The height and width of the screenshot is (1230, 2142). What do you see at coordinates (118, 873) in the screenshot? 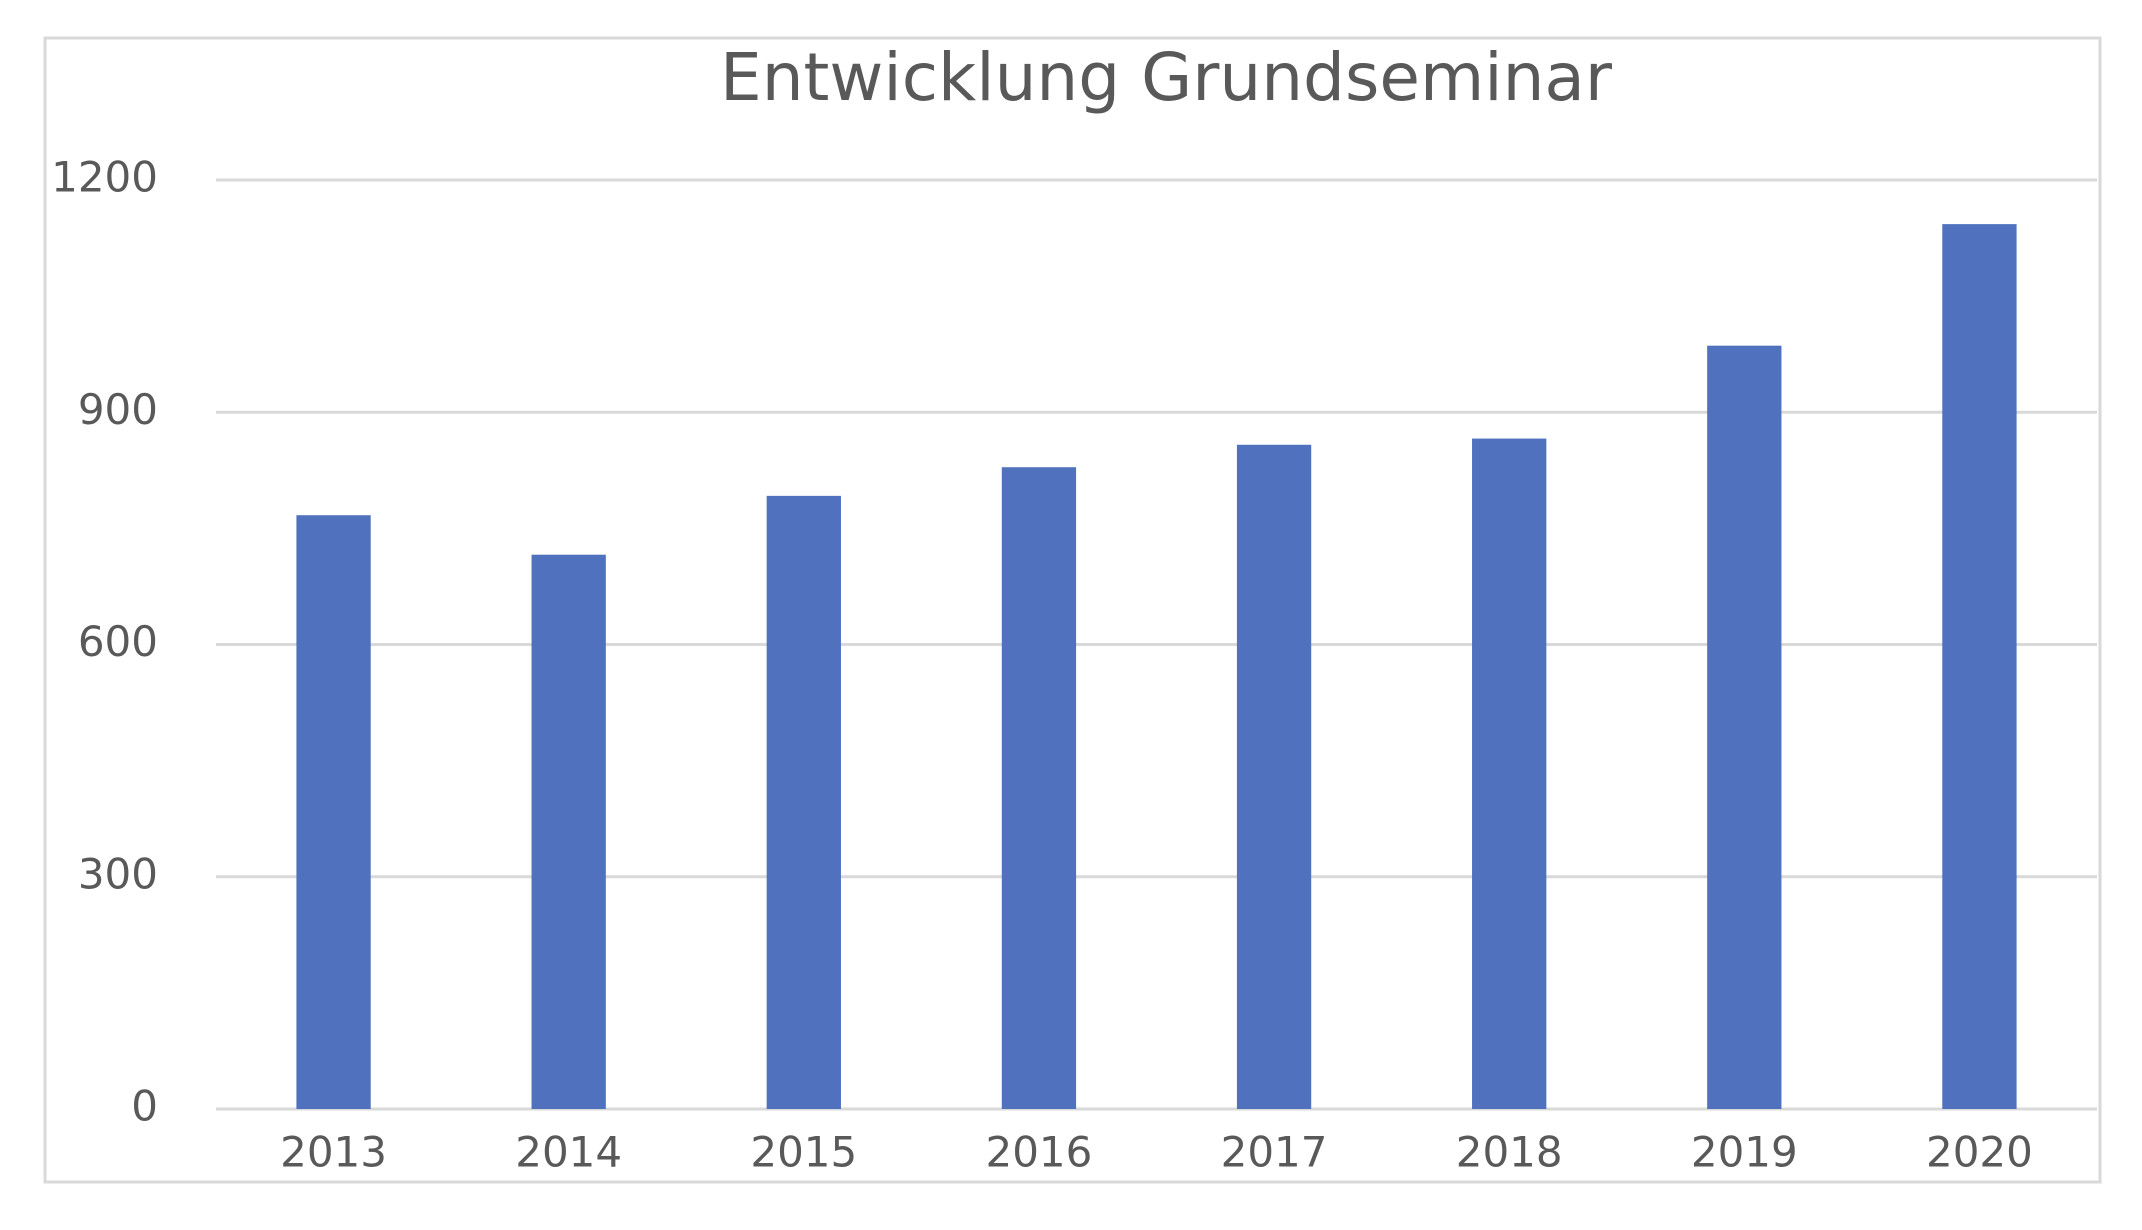
I see `y-tick-label: 300` at bounding box center [118, 873].